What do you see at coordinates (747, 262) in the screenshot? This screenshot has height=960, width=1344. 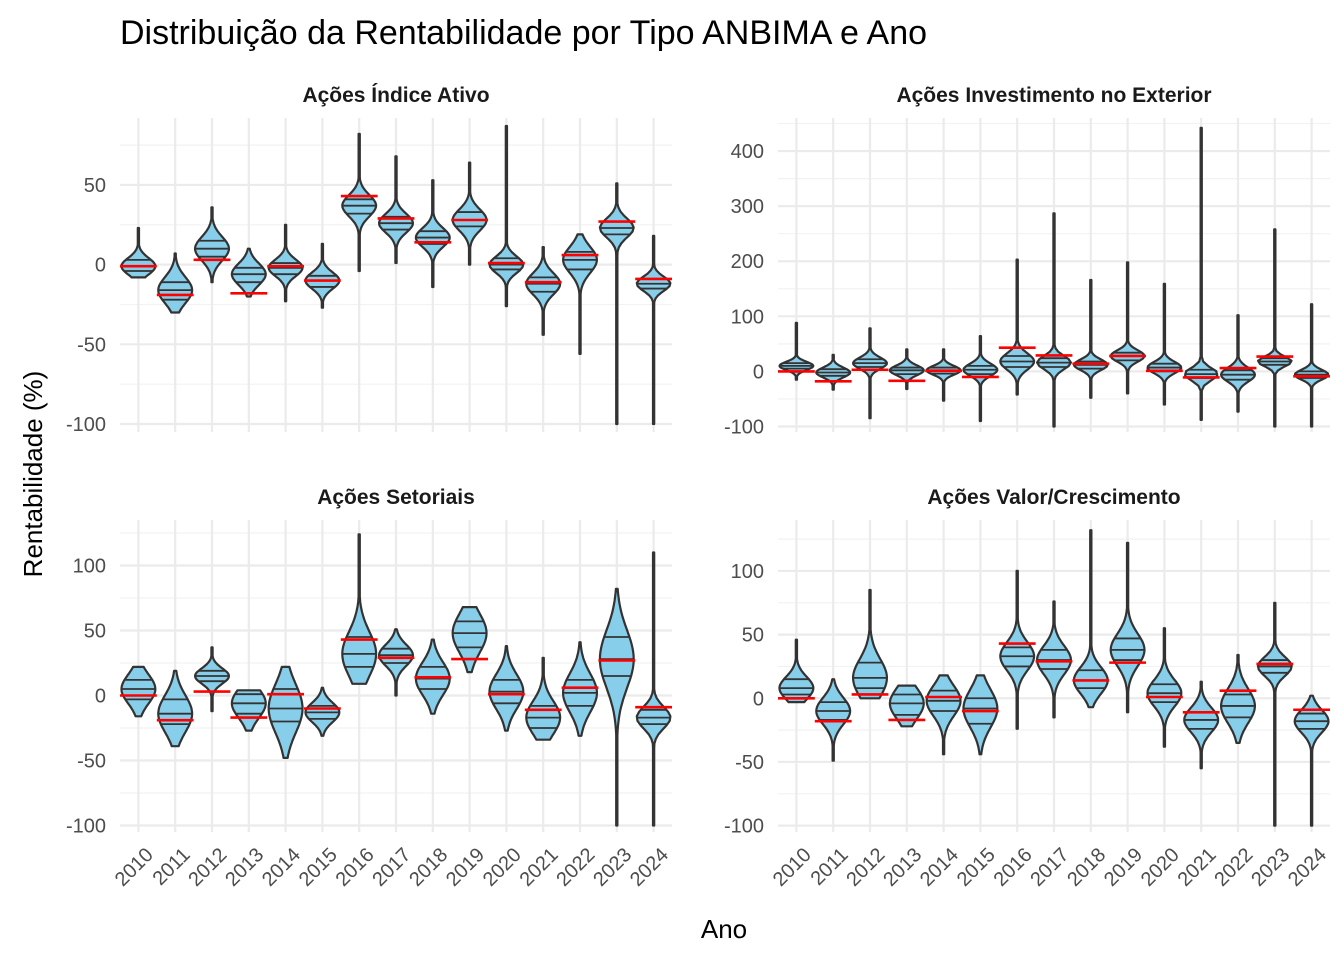 I see `y-tick-label: 200` at bounding box center [747, 262].